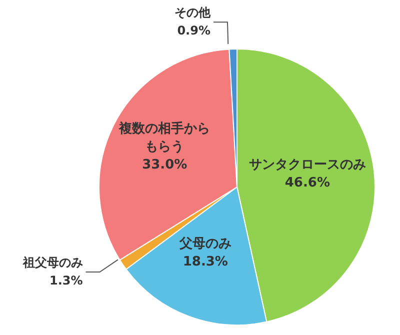 This screenshot has height=335, width=400. What do you see at coordinates (164, 137) in the screenshot?
I see `slice-label: 複数の相手からもらう` at bounding box center [164, 137].